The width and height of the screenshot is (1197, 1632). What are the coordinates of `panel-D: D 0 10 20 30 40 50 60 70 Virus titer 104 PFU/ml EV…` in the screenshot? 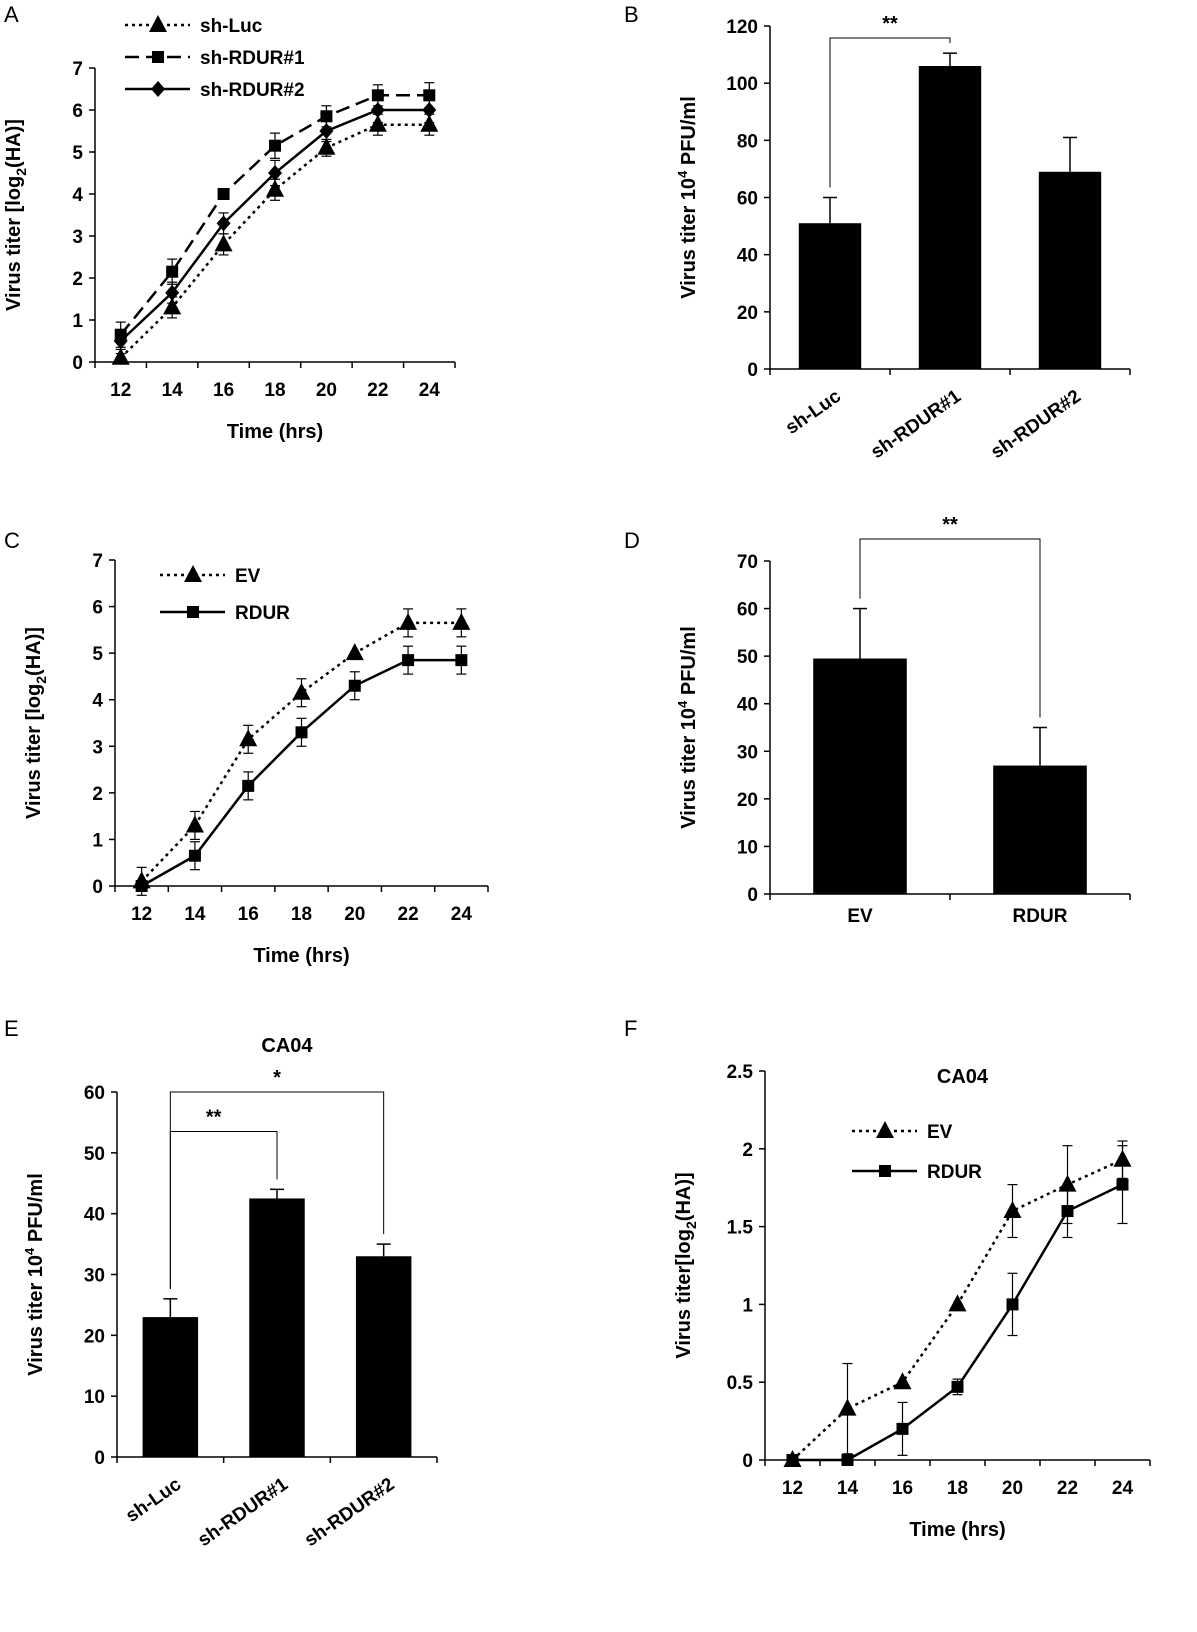 It's located at (877, 720).